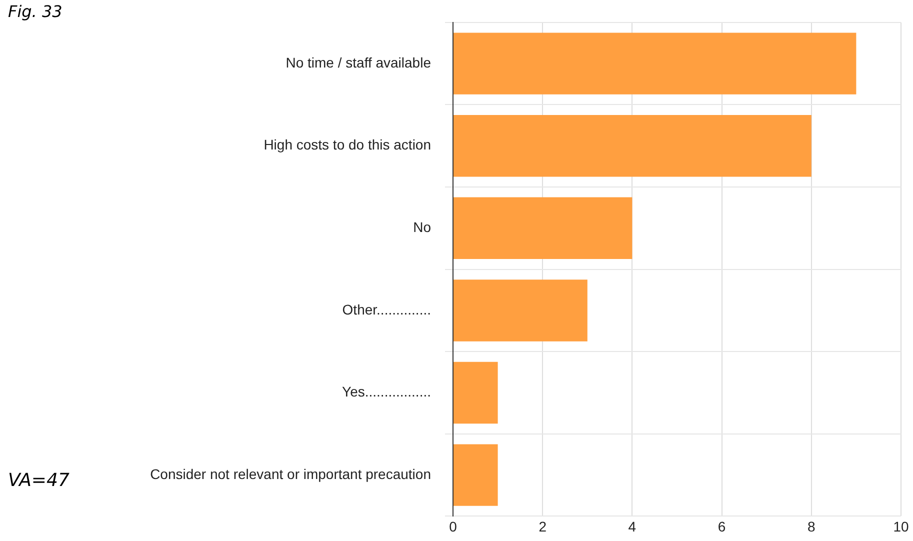  Describe the element at coordinates (359, 62) in the screenshot. I see `y-tick-label: No time / staff available` at that location.